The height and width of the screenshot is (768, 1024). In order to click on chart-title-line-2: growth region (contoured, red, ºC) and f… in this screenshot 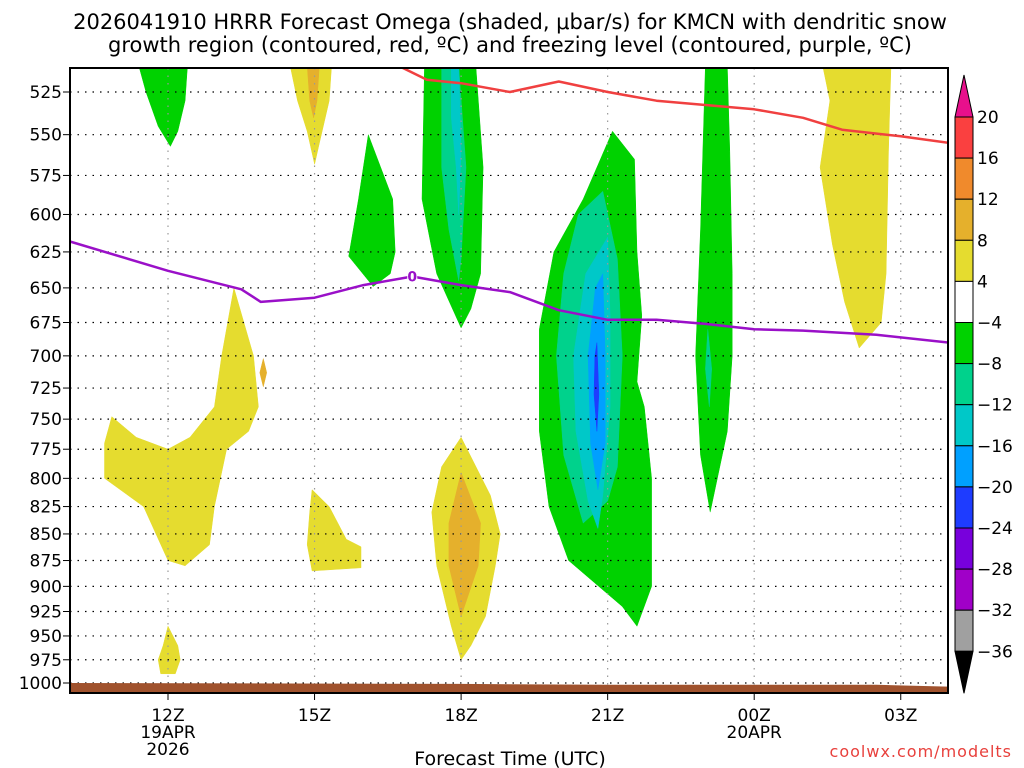, I will do `click(510, 45)`.